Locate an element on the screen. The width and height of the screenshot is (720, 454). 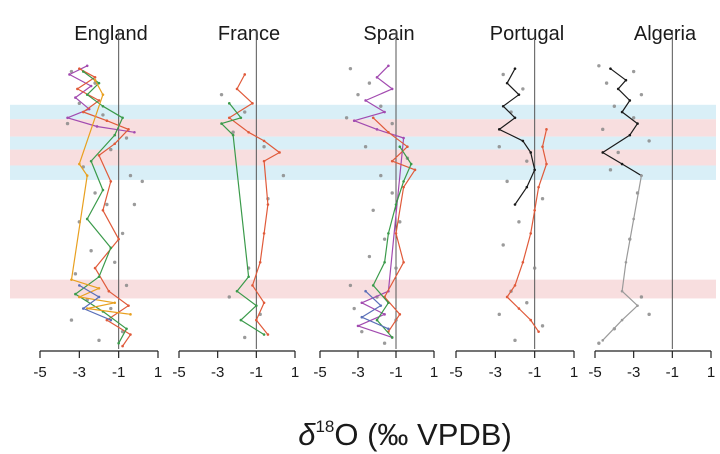
x-label-superscript: 18 is located at coordinates (324, 426).